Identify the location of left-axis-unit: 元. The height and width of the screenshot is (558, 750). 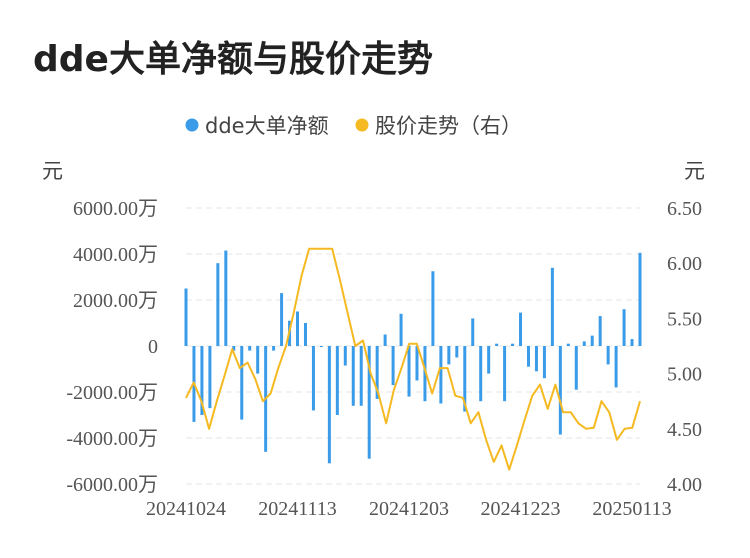
(52, 171).